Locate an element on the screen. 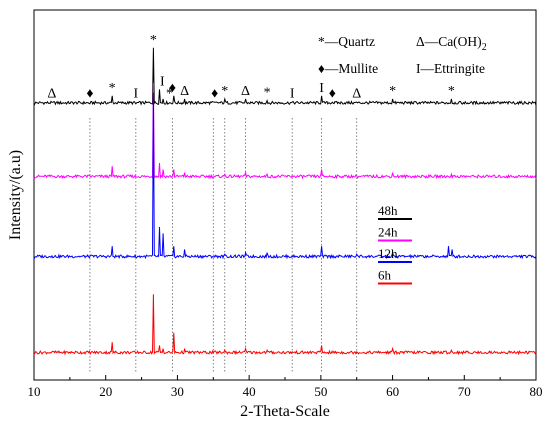 The width and height of the screenshot is (550, 429). x-tick-label: 80 is located at coordinates (536, 391).